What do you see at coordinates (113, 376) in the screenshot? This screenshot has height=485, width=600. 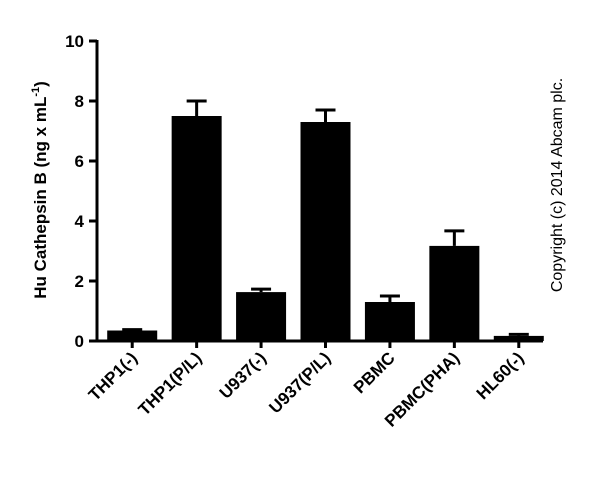 I see `x-tick-label: THP1(-)` at bounding box center [113, 376].